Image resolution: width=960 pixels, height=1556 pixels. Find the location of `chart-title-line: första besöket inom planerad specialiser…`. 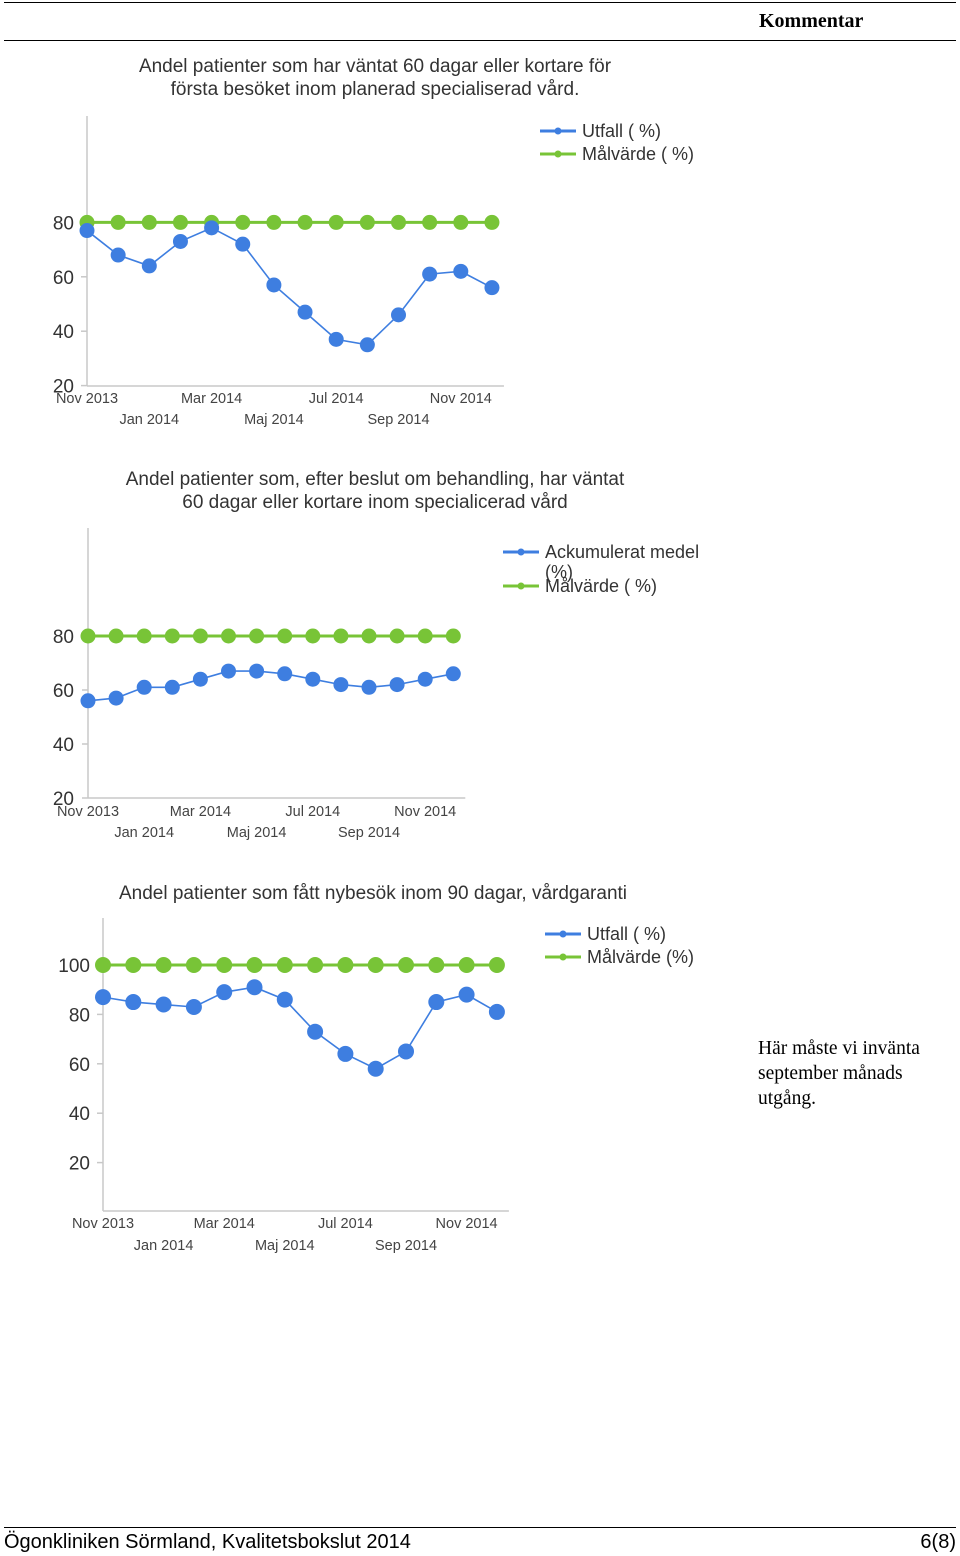

chart-title-line: första besöket inom planerad specialiser… is located at coordinates (375, 89).